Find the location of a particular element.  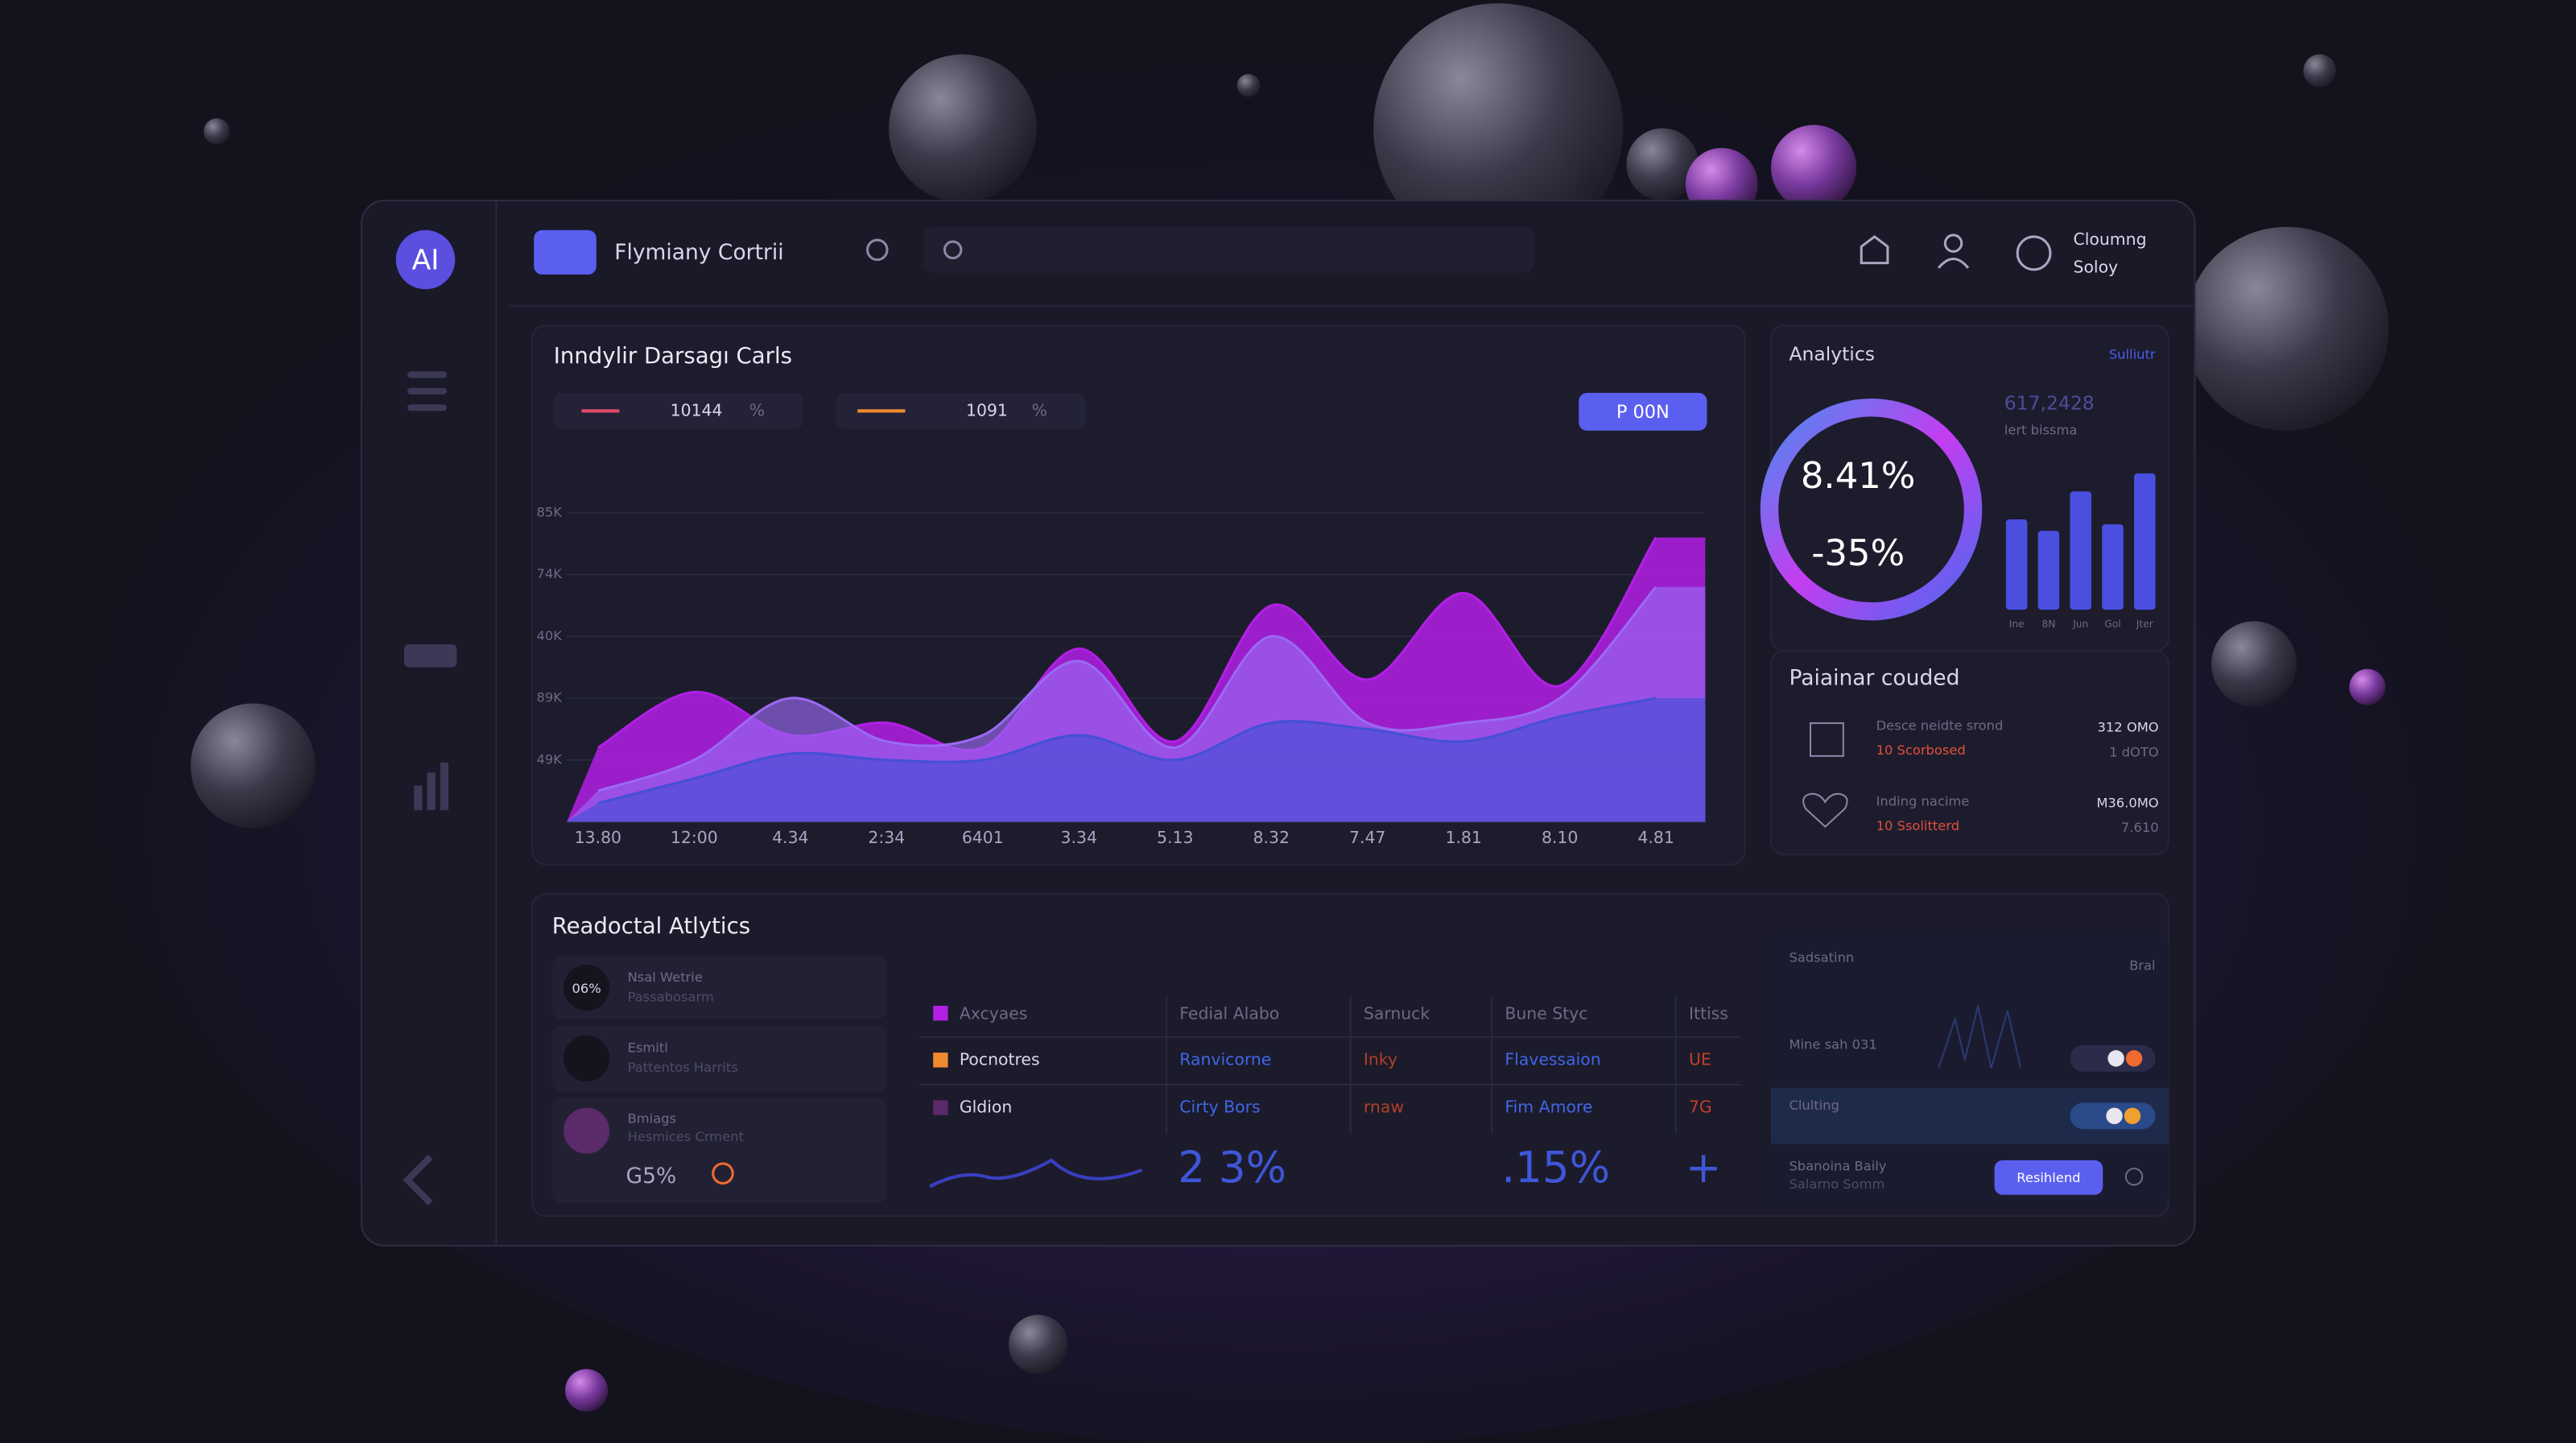

recent-title: Readoctal Atlytics is located at coordinates (651, 926).